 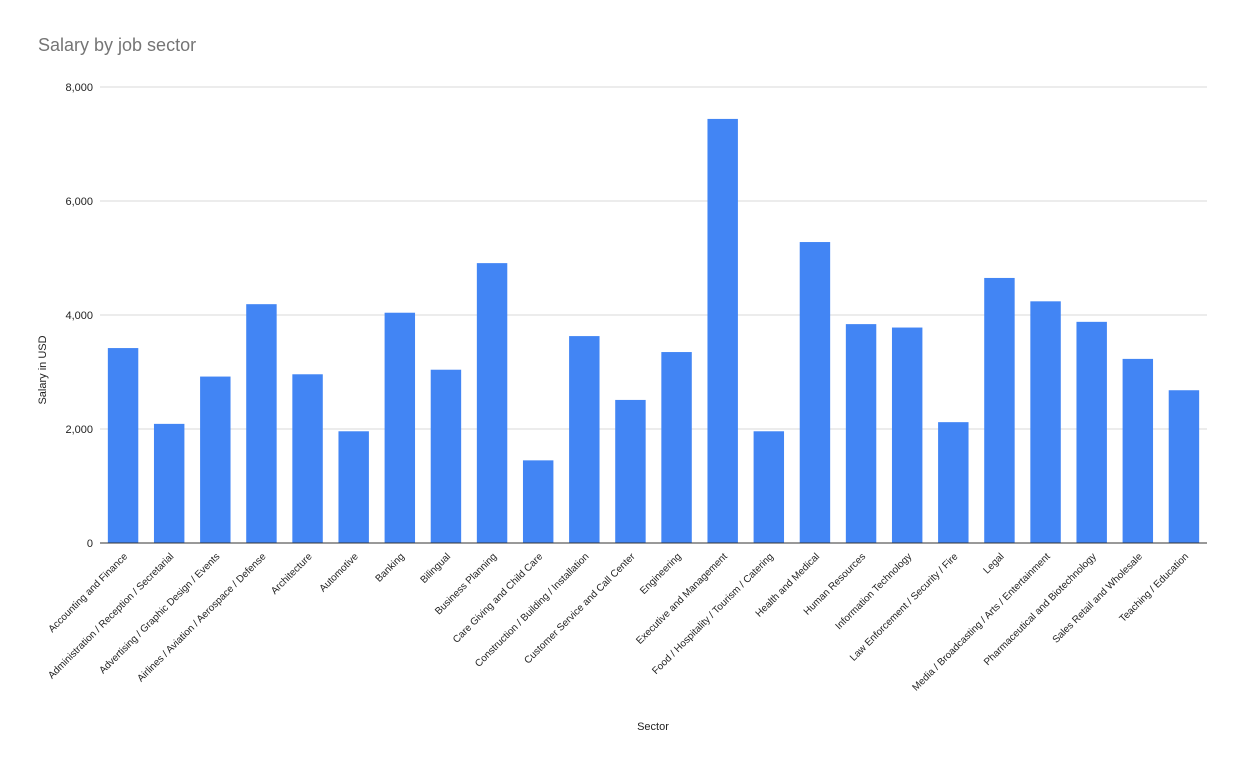 I want to click on x-tick-label: Accounting and Finance, so click(x=89, y=593).